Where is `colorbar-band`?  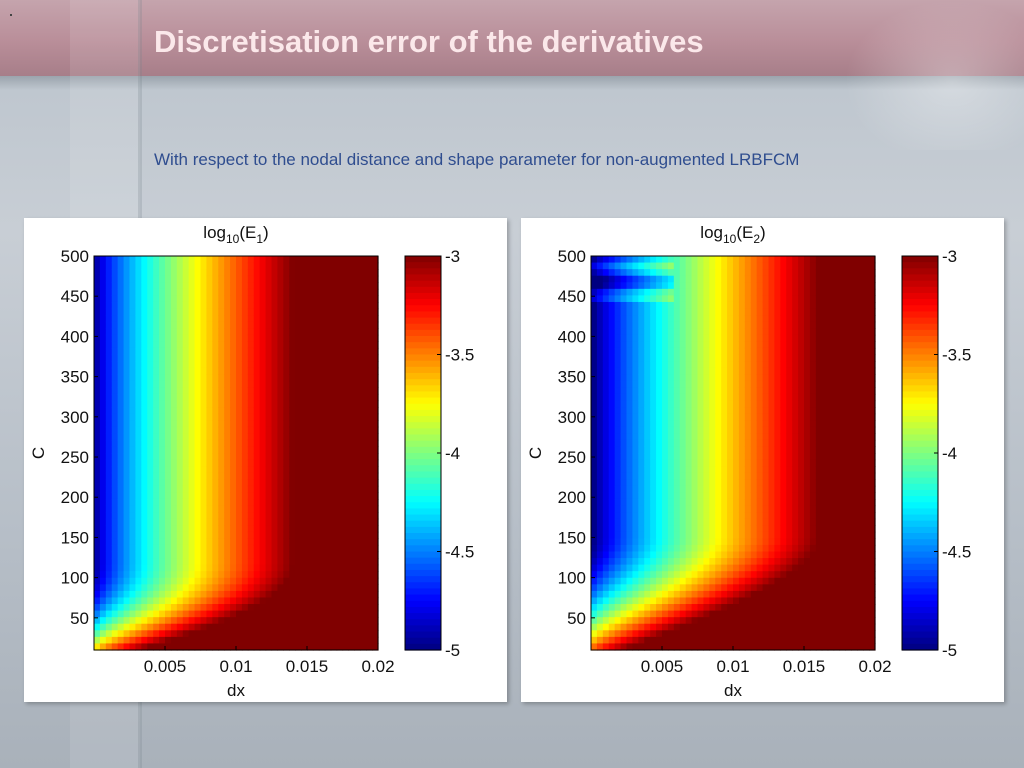
colorbar-band is located at coordinates (423, 499).